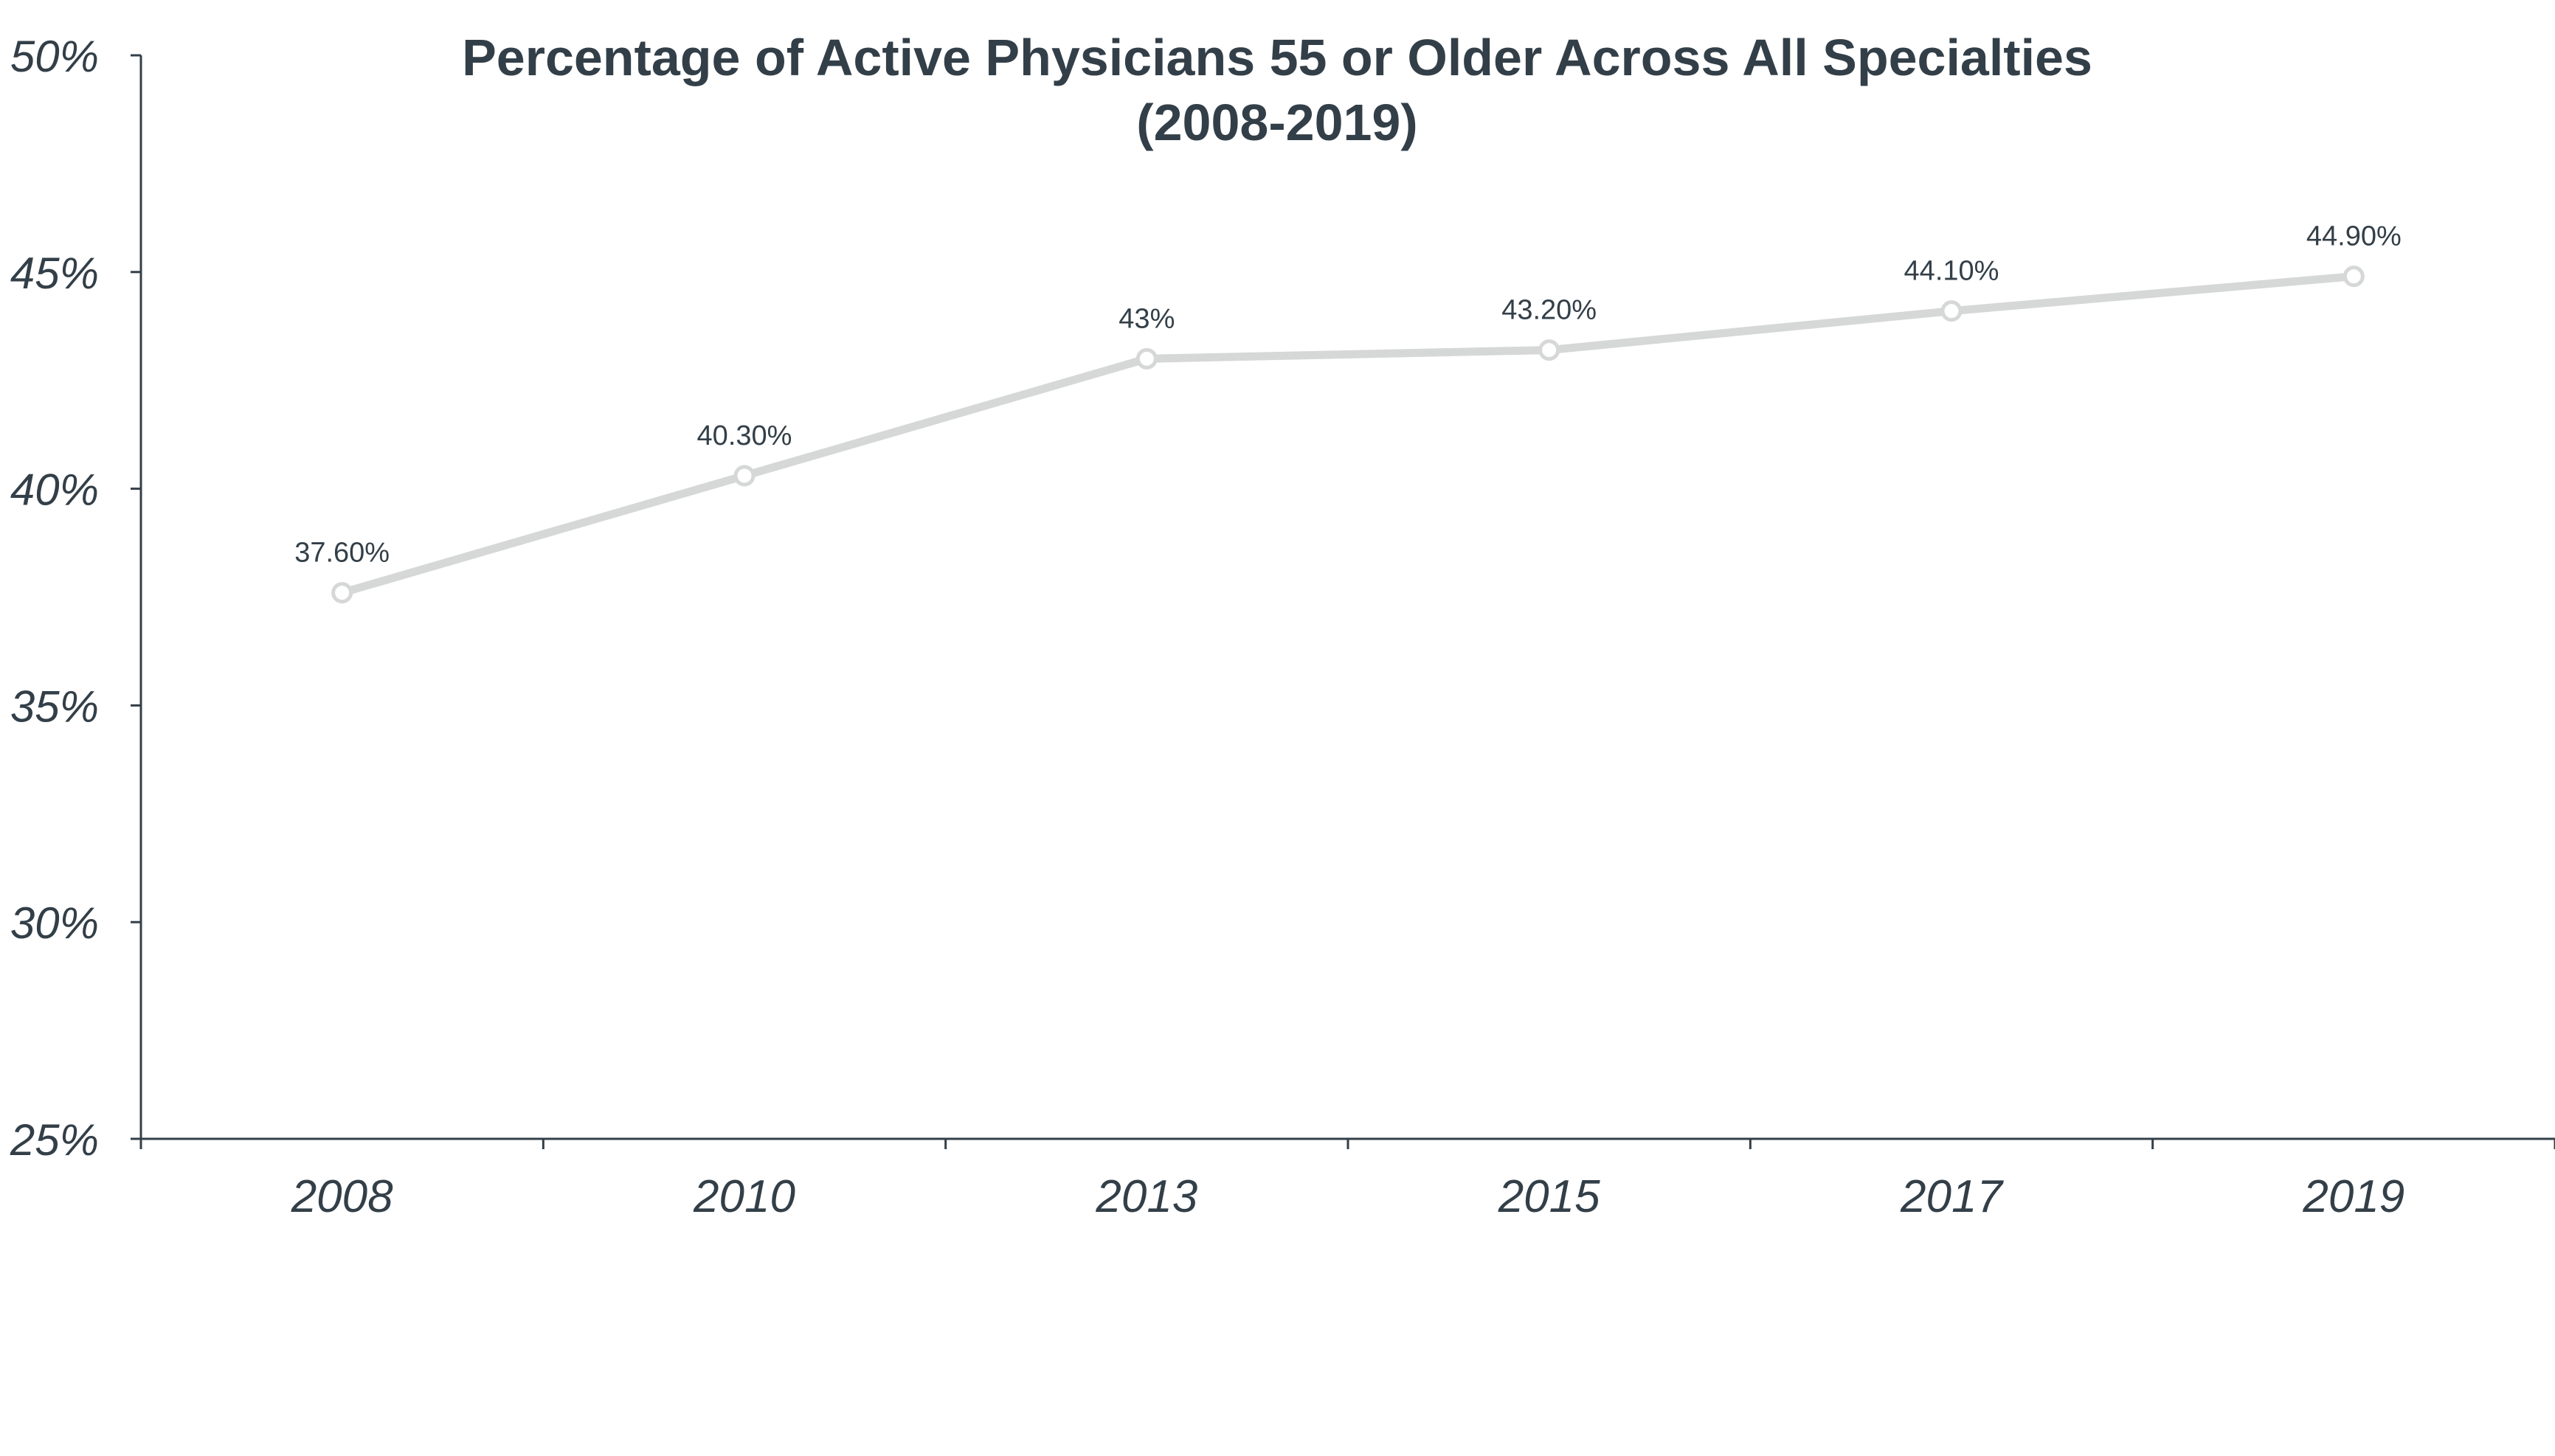 The image size is (2555, 1456). Describe the element at coordinates (2353, 1196) in the screenshot. I see `x-tick-label: 2019` at that location.